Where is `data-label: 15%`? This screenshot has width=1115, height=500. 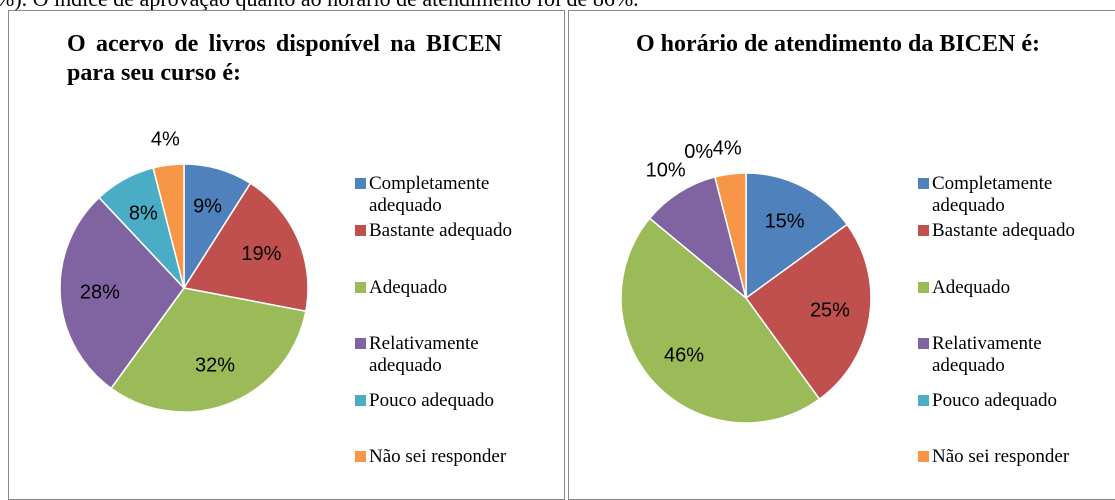 data-label: 15% is located at coordinates (785, 222).